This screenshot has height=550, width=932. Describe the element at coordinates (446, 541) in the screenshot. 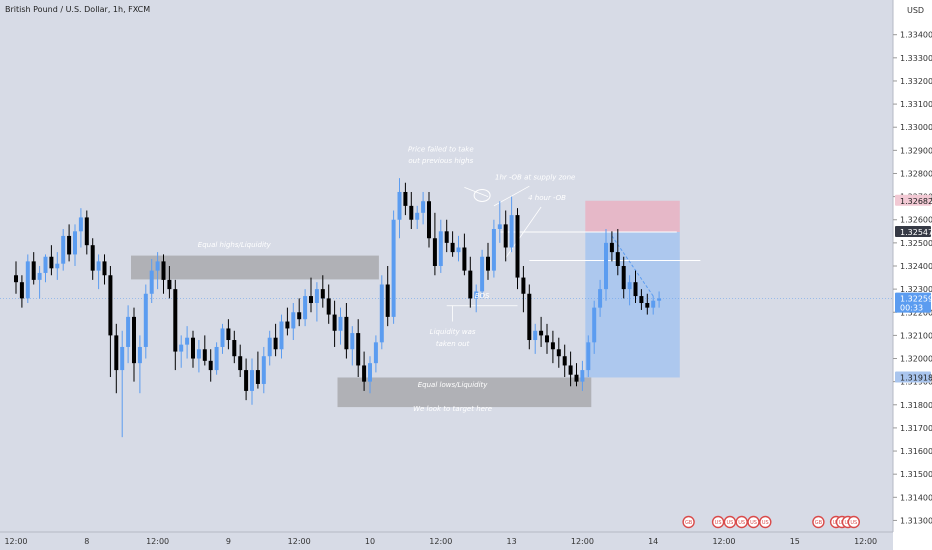

I see `time-axis-panel` at that location.